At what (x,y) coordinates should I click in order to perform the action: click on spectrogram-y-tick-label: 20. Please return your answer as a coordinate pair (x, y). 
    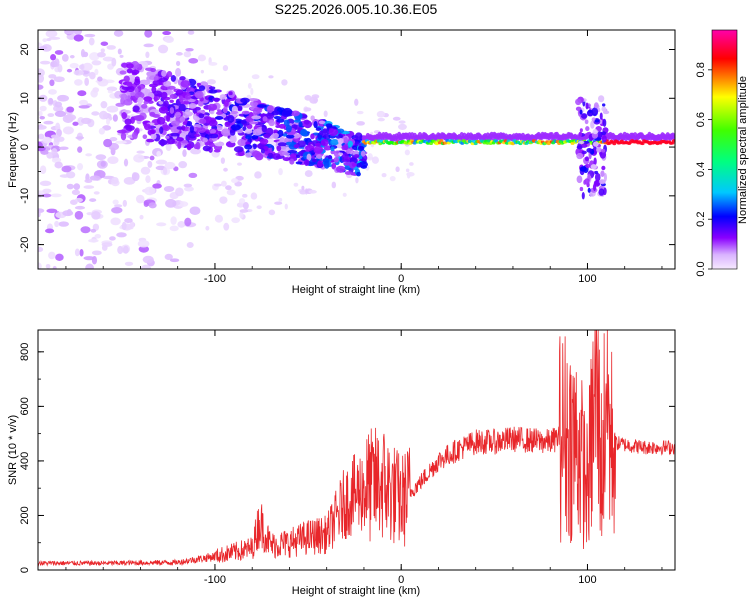
    Looking at the image, I should click on (25, 49).